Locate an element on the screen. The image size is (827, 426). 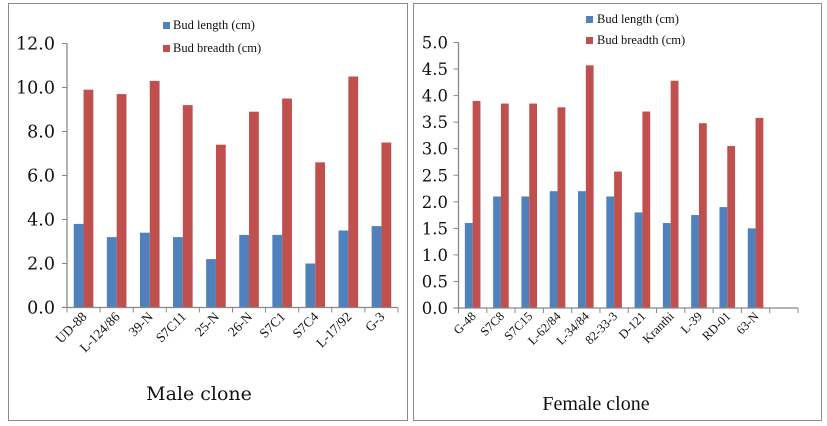
x-tick-label: S7C1 is located at coordinates (272, 325).